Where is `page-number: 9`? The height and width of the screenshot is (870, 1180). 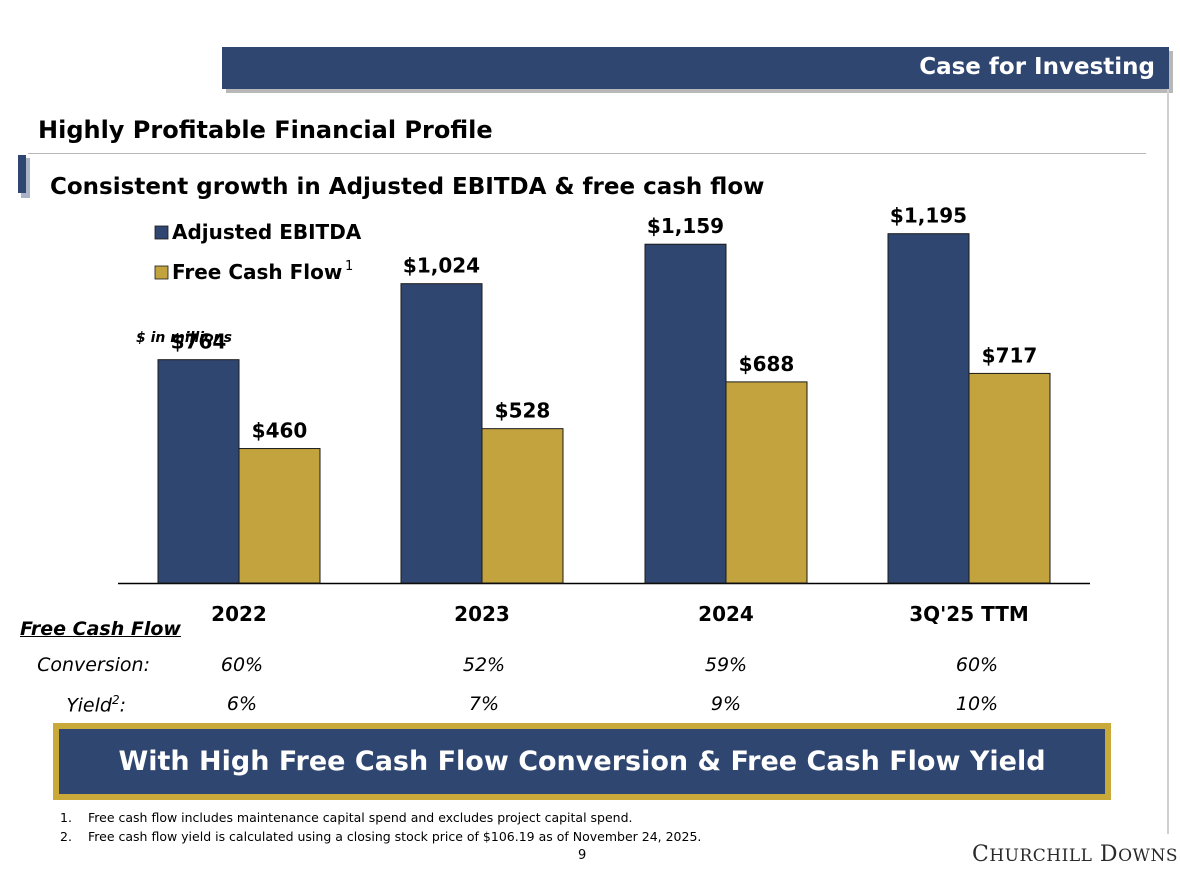 page-number: 9 is located at coordinates (582, 855).